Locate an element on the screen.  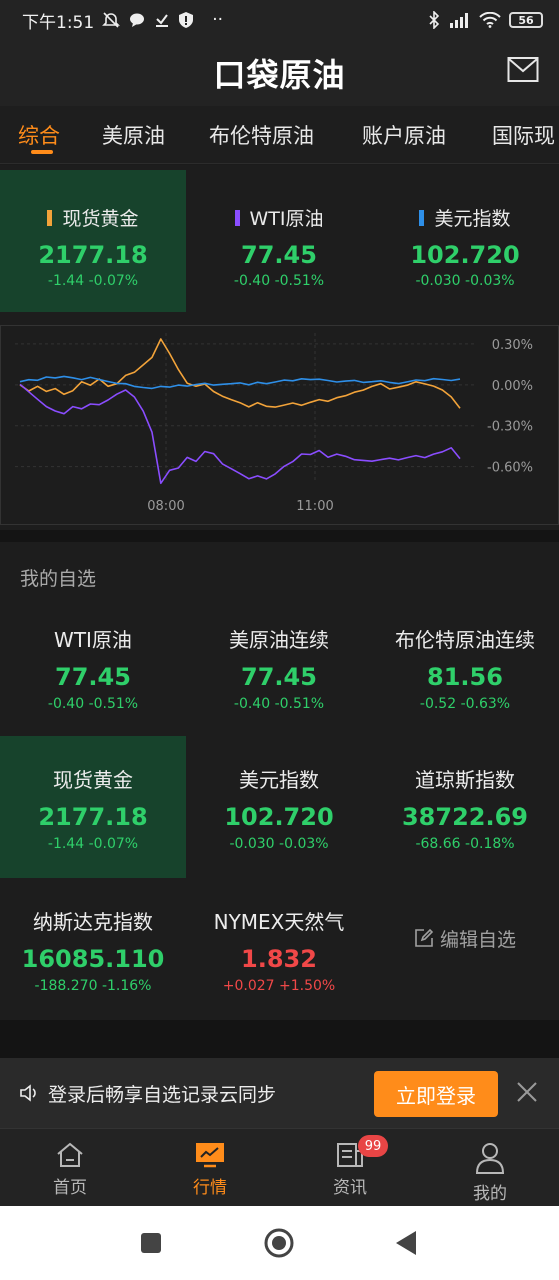
ticker-change: -1.44 is located at coordinates (66, 281).